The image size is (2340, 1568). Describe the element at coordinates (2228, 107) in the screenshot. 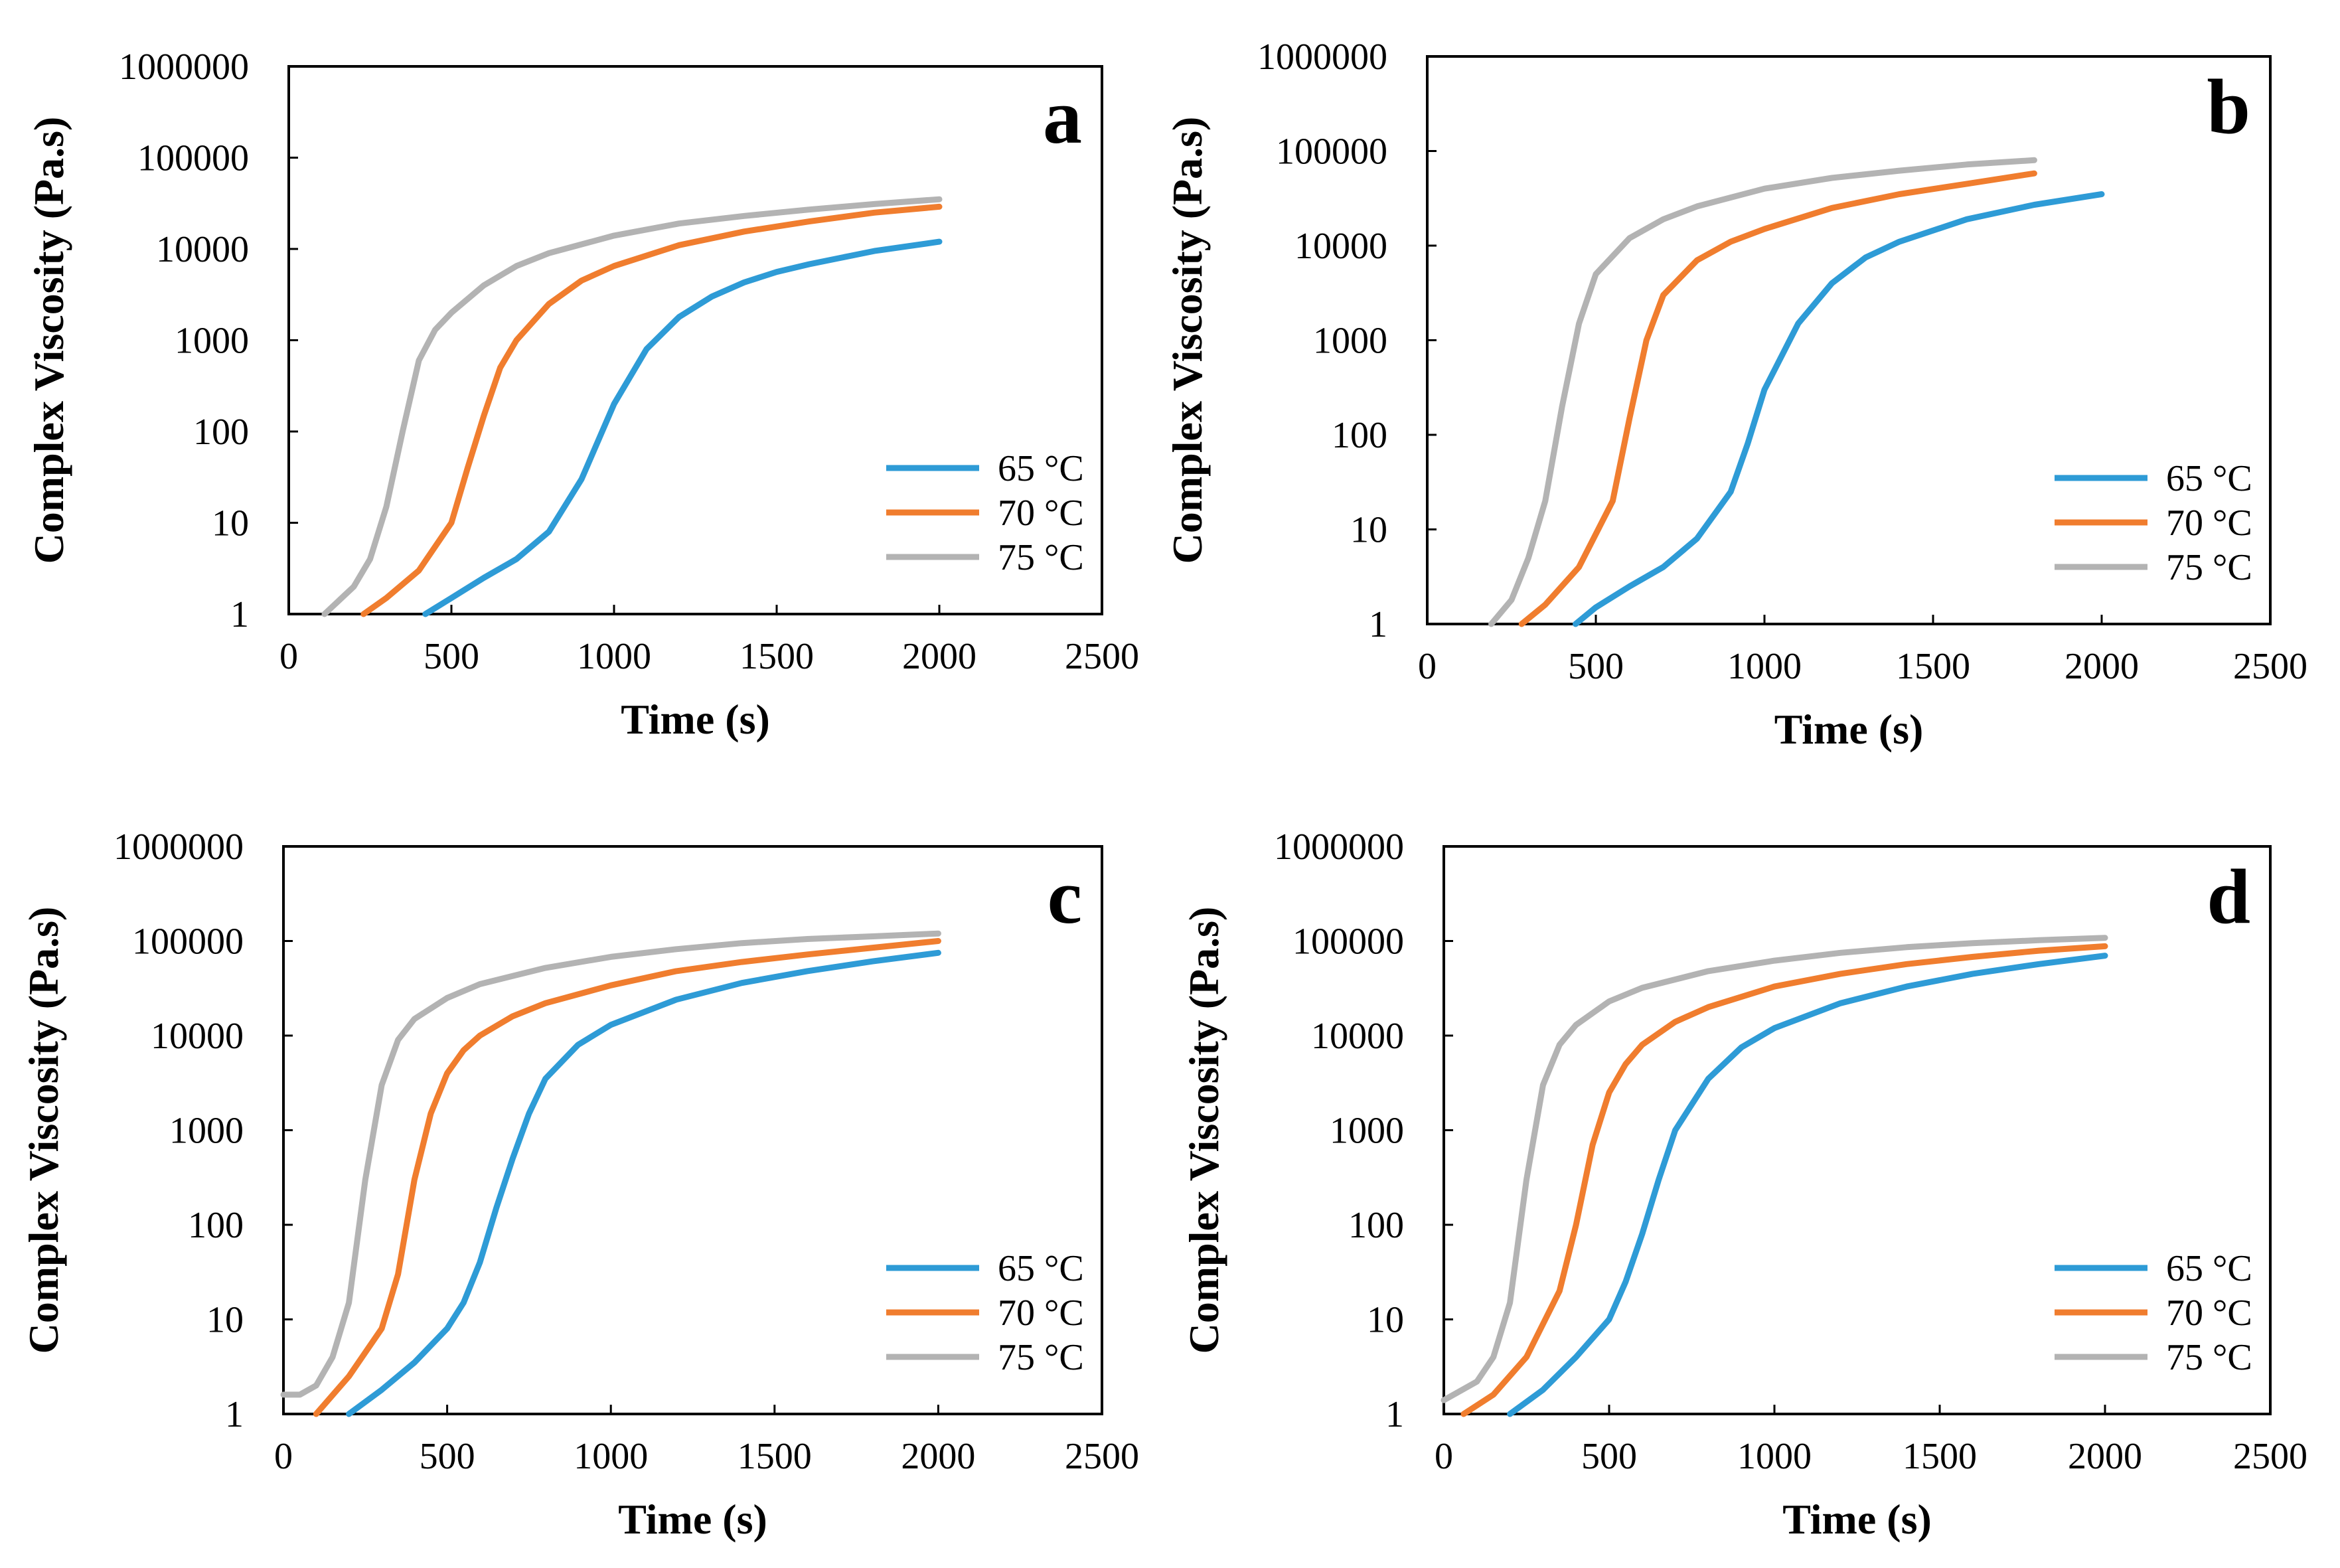

I see `panel-letter: b` at that location.